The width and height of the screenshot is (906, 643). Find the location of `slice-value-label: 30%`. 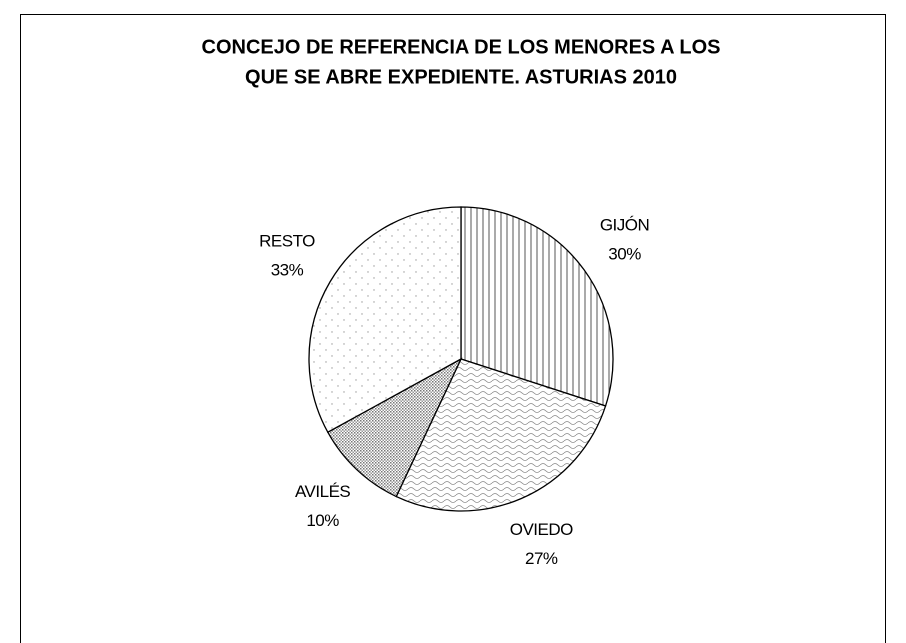

slice-value-label: 30% is located at coordinates (624, 254).